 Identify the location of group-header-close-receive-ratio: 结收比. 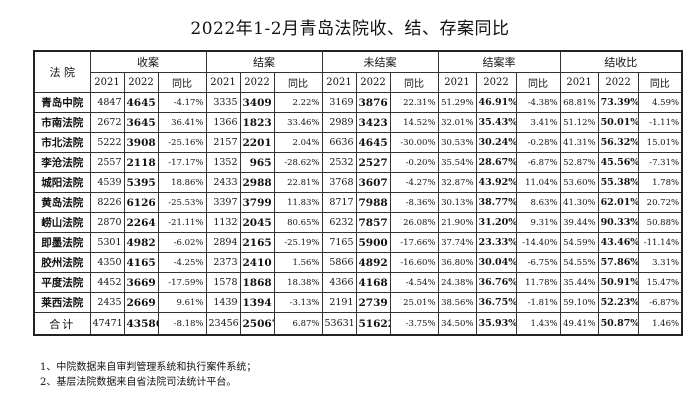
(621, 61).